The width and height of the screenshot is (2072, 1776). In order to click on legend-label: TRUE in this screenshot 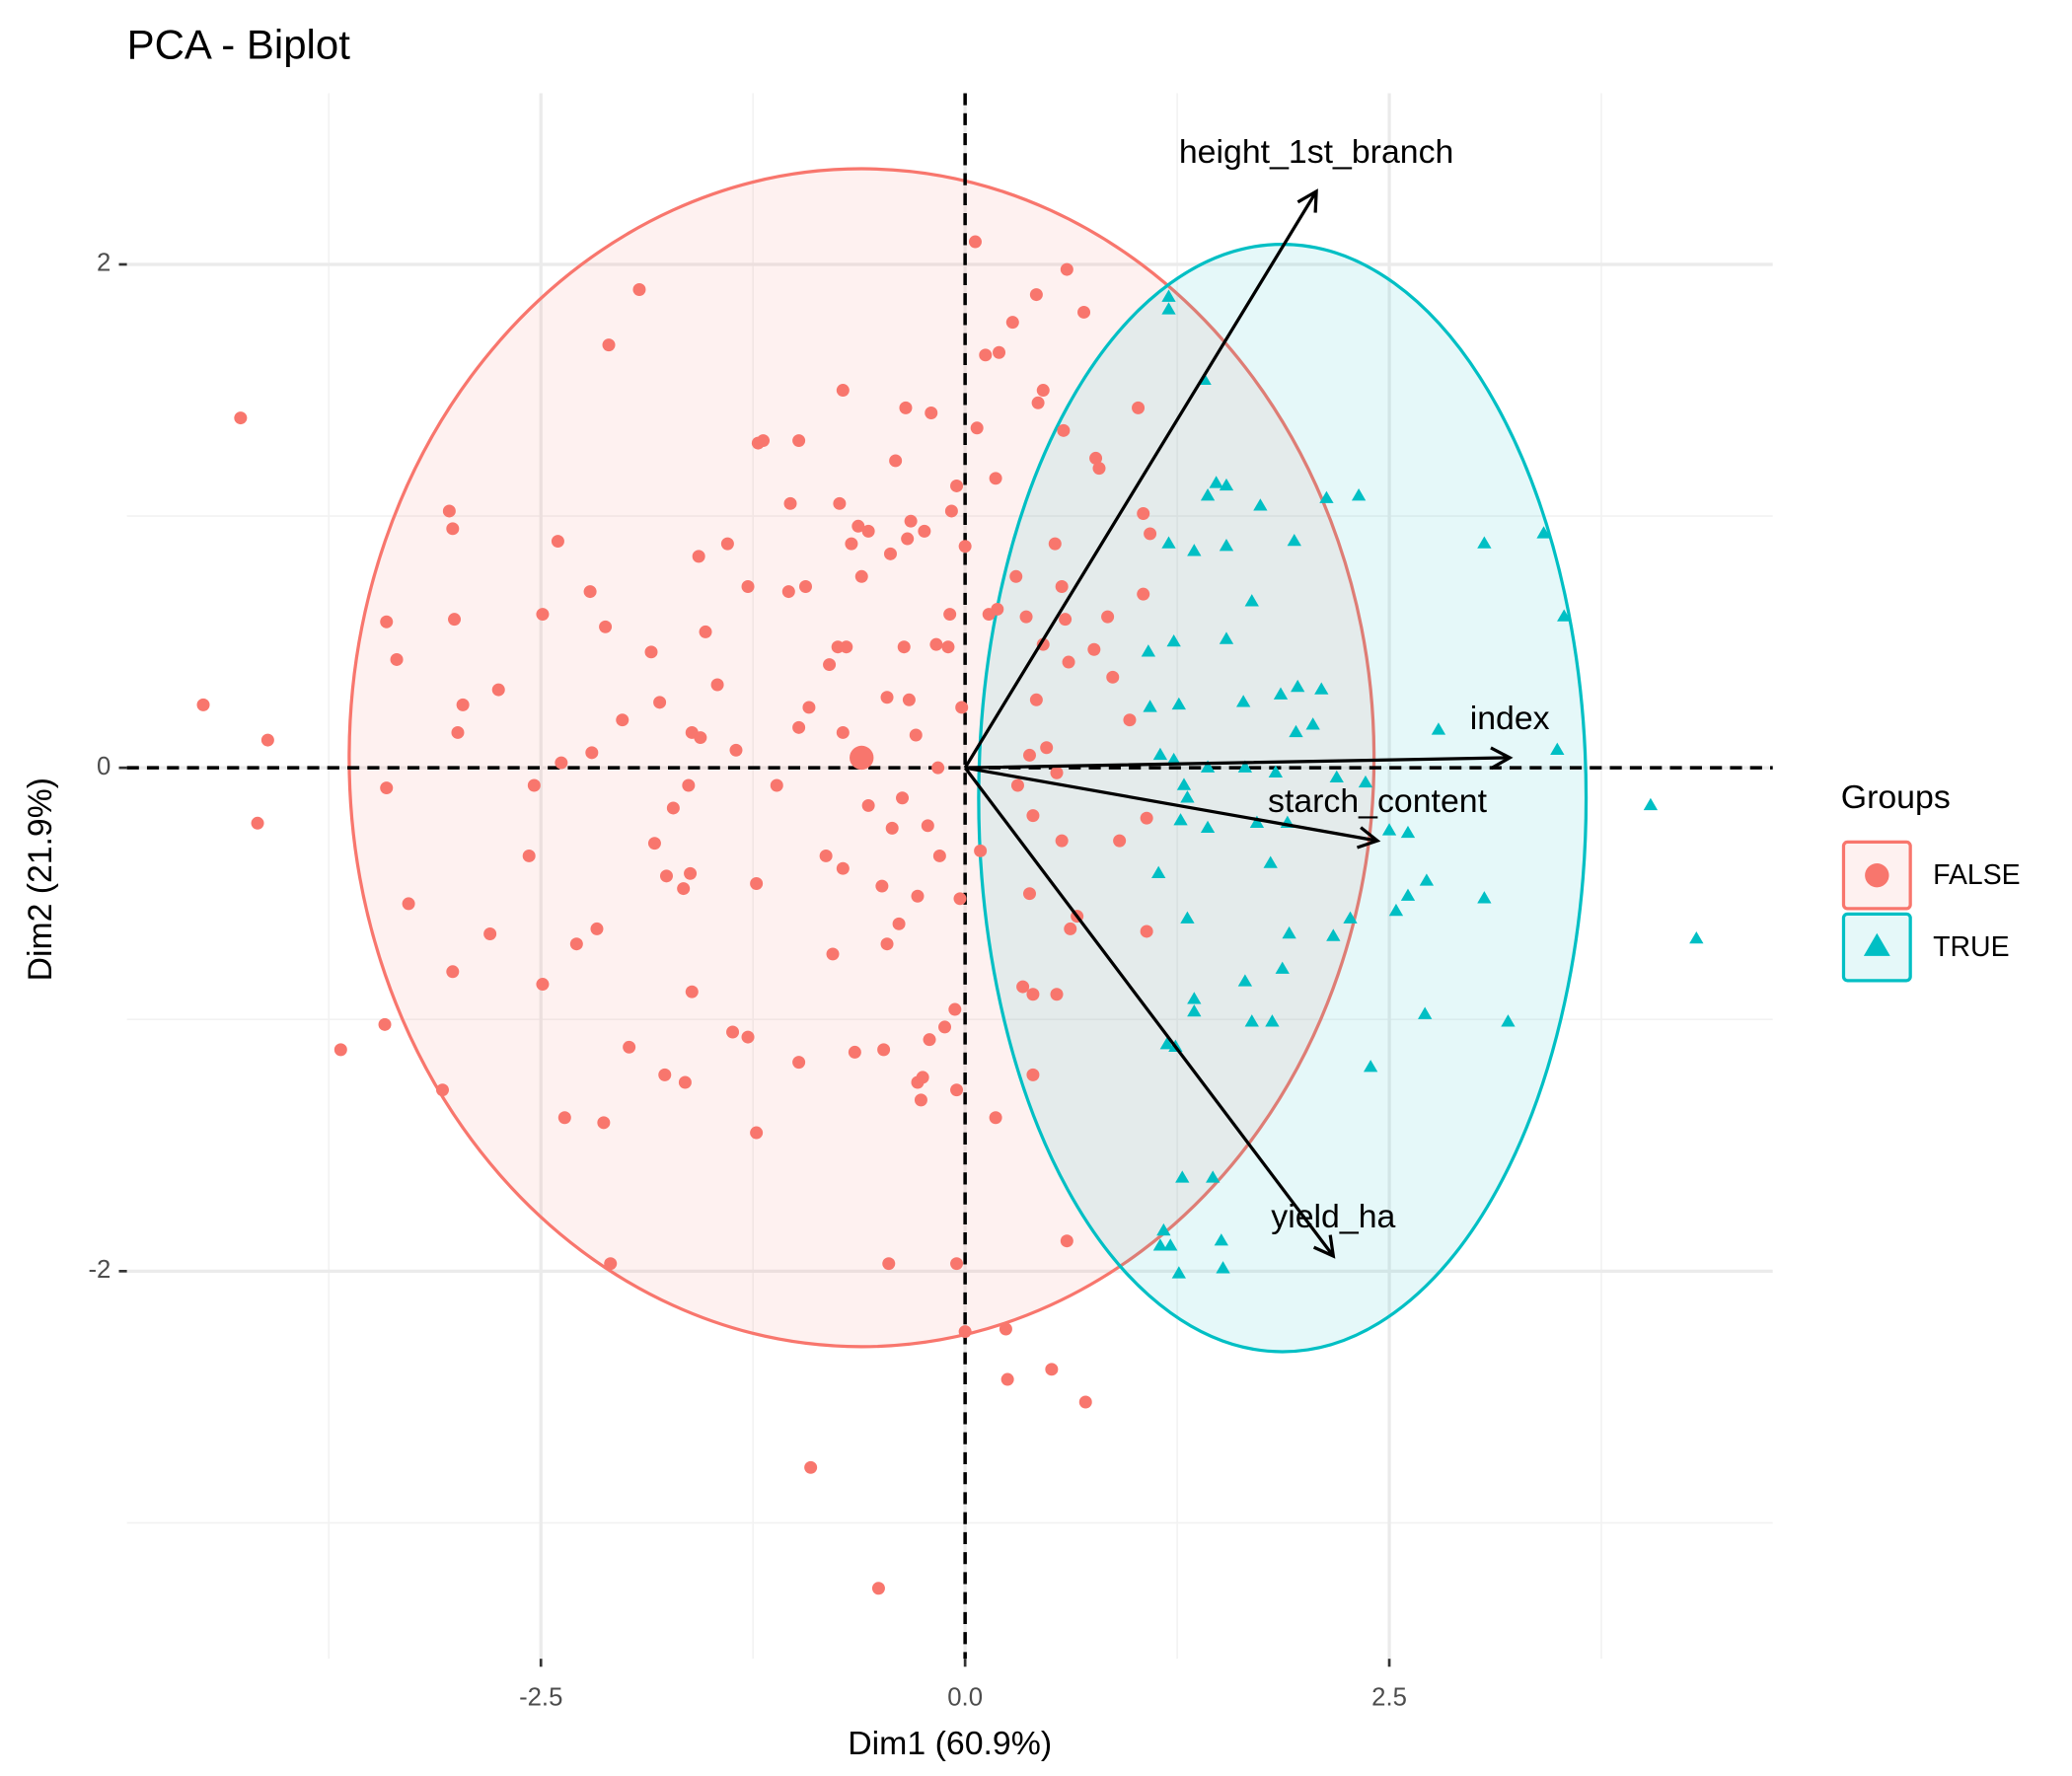, I will do `click(1971, 947)`.